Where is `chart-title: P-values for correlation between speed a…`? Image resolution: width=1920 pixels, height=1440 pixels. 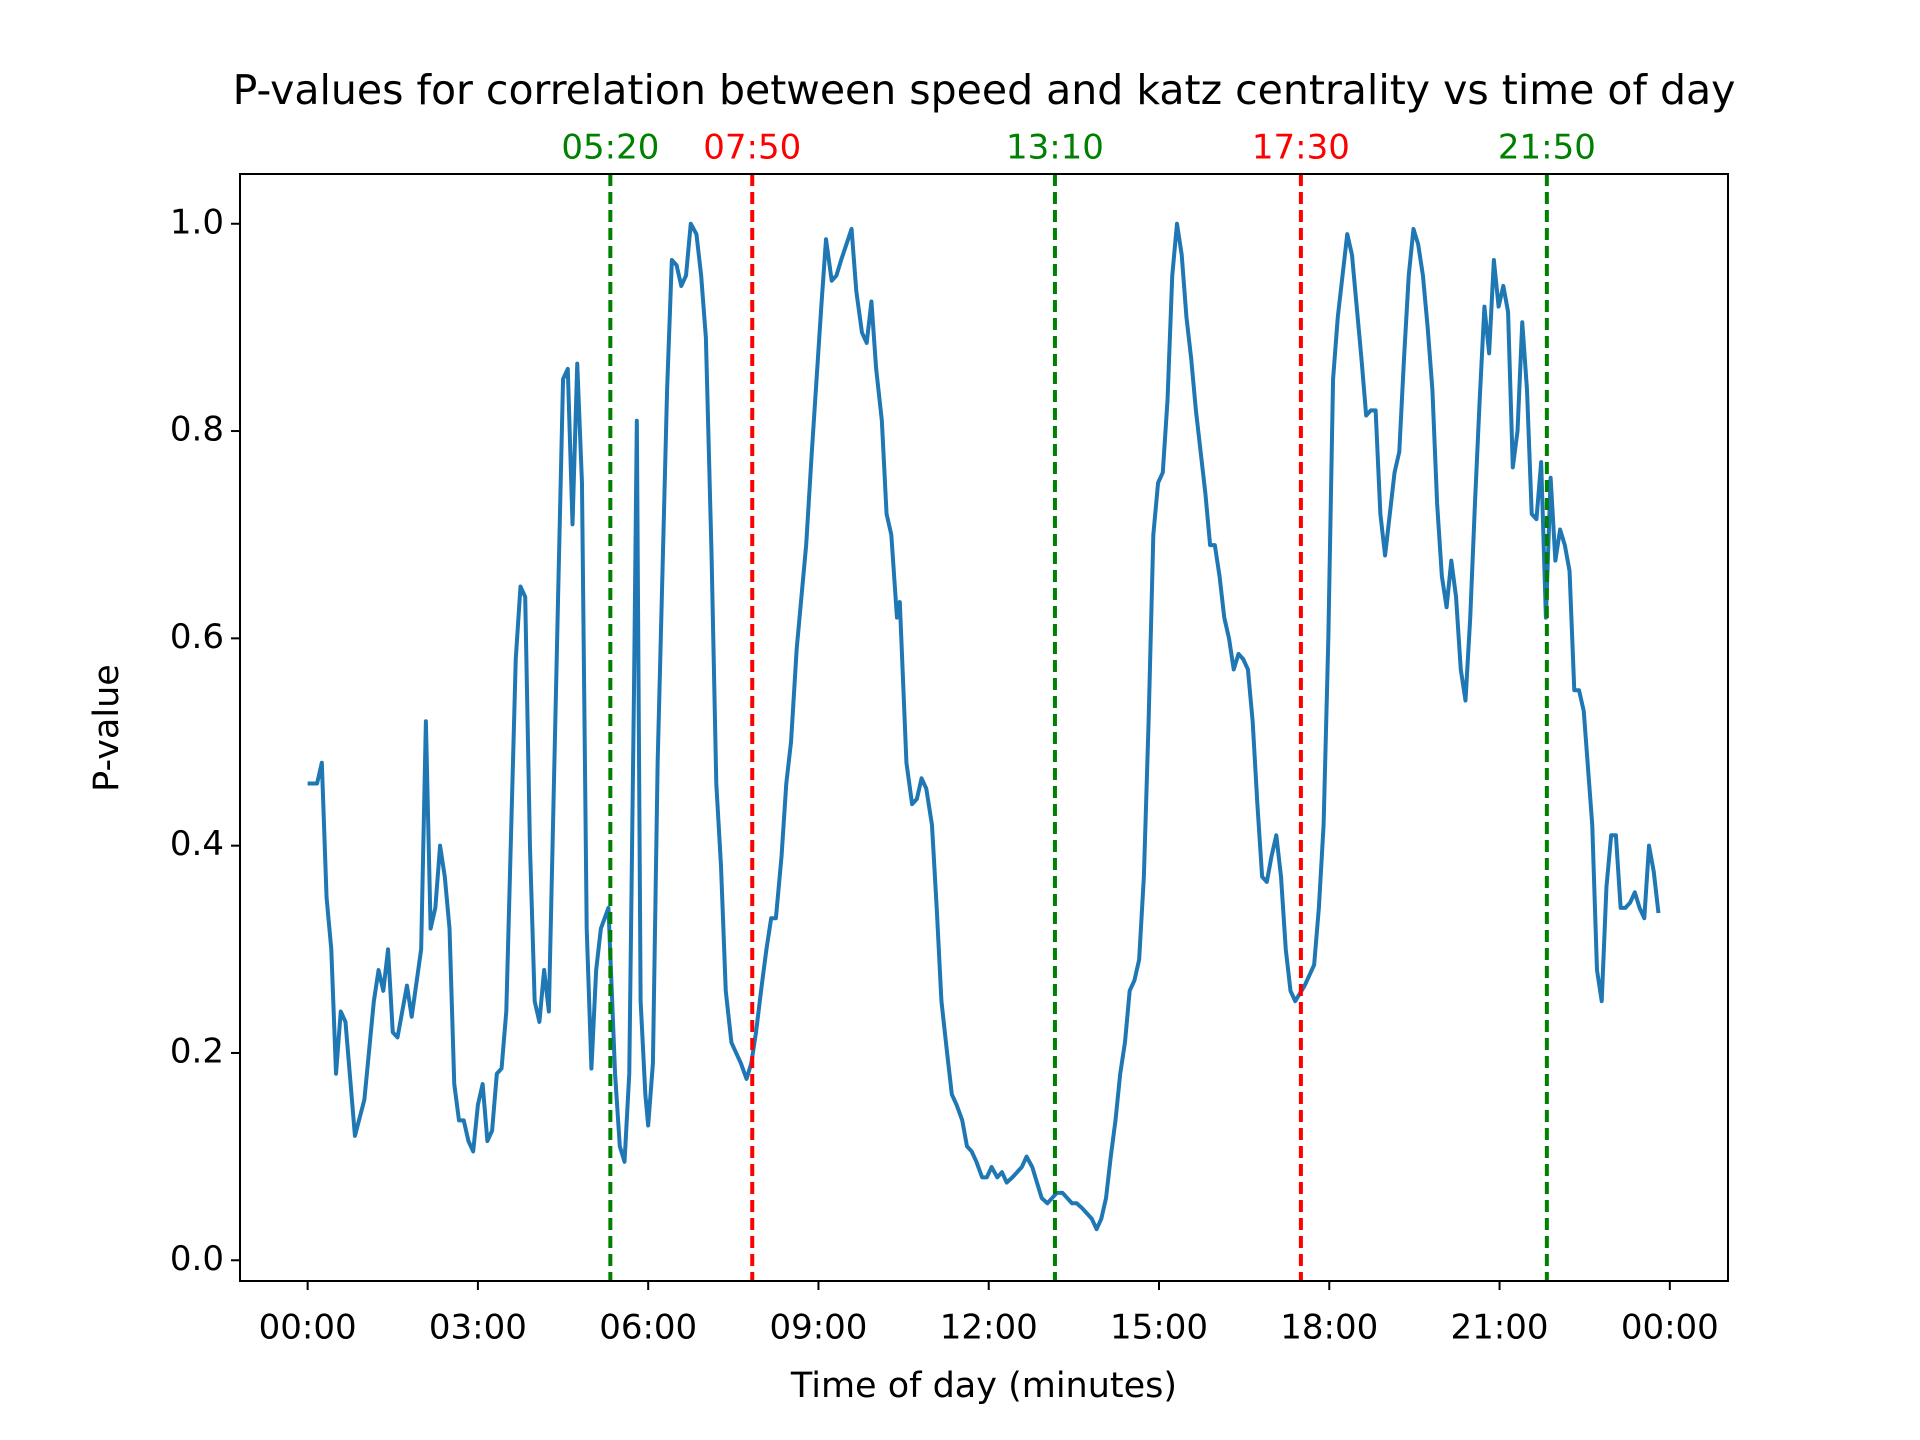 chart-title: P-values for correlation between speed a… is located at coordinates (984, 90).